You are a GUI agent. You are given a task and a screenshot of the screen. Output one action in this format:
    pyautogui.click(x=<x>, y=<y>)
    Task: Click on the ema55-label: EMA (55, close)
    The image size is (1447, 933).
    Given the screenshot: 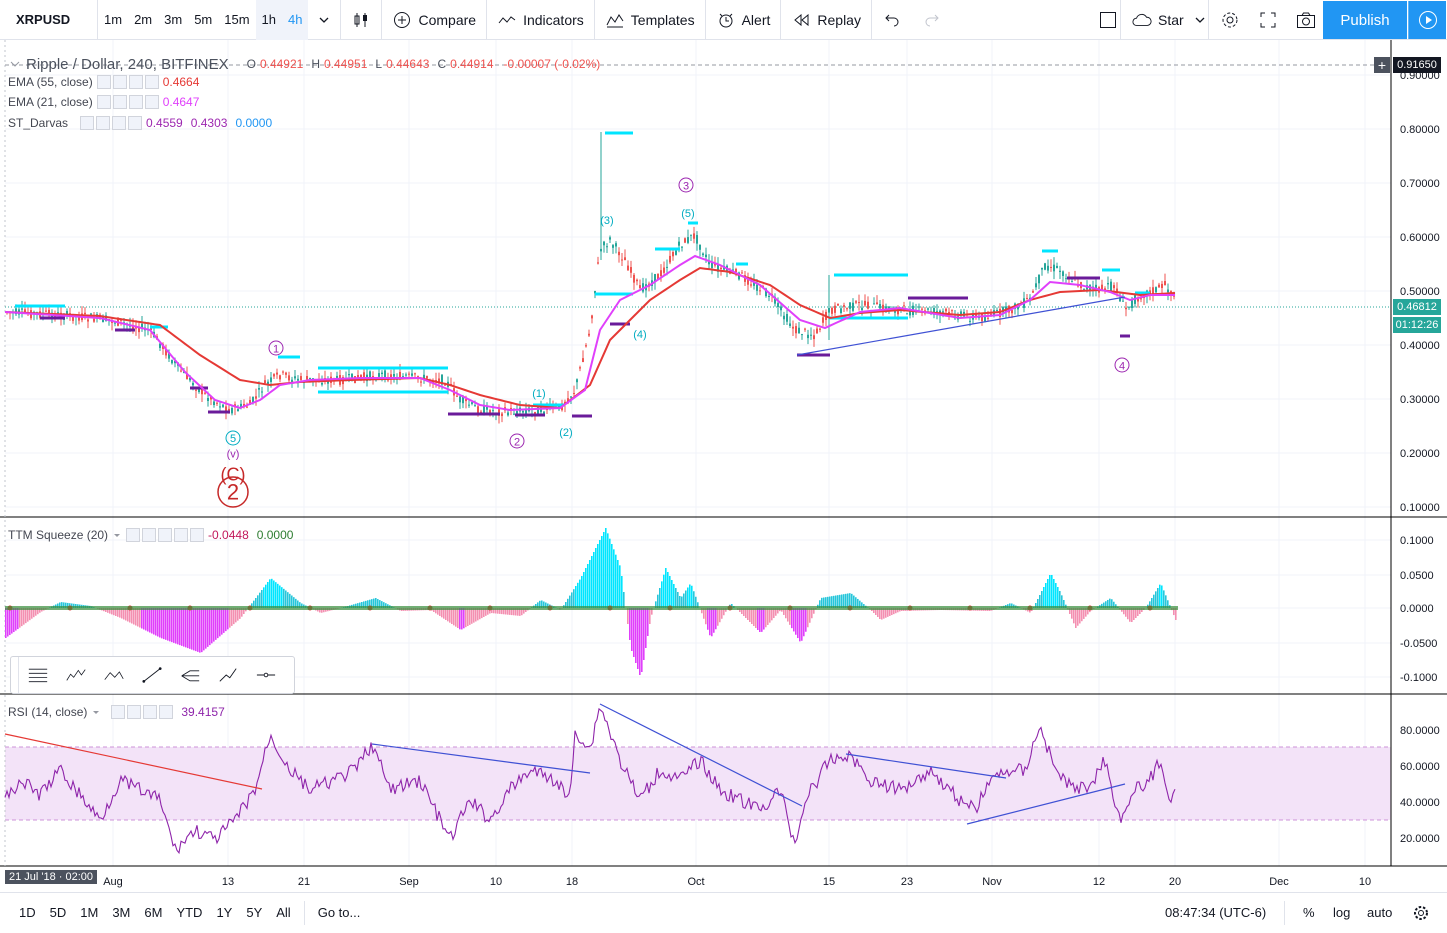 What is the action you would take?
    pyautogui.click(x=50, y=82)
    